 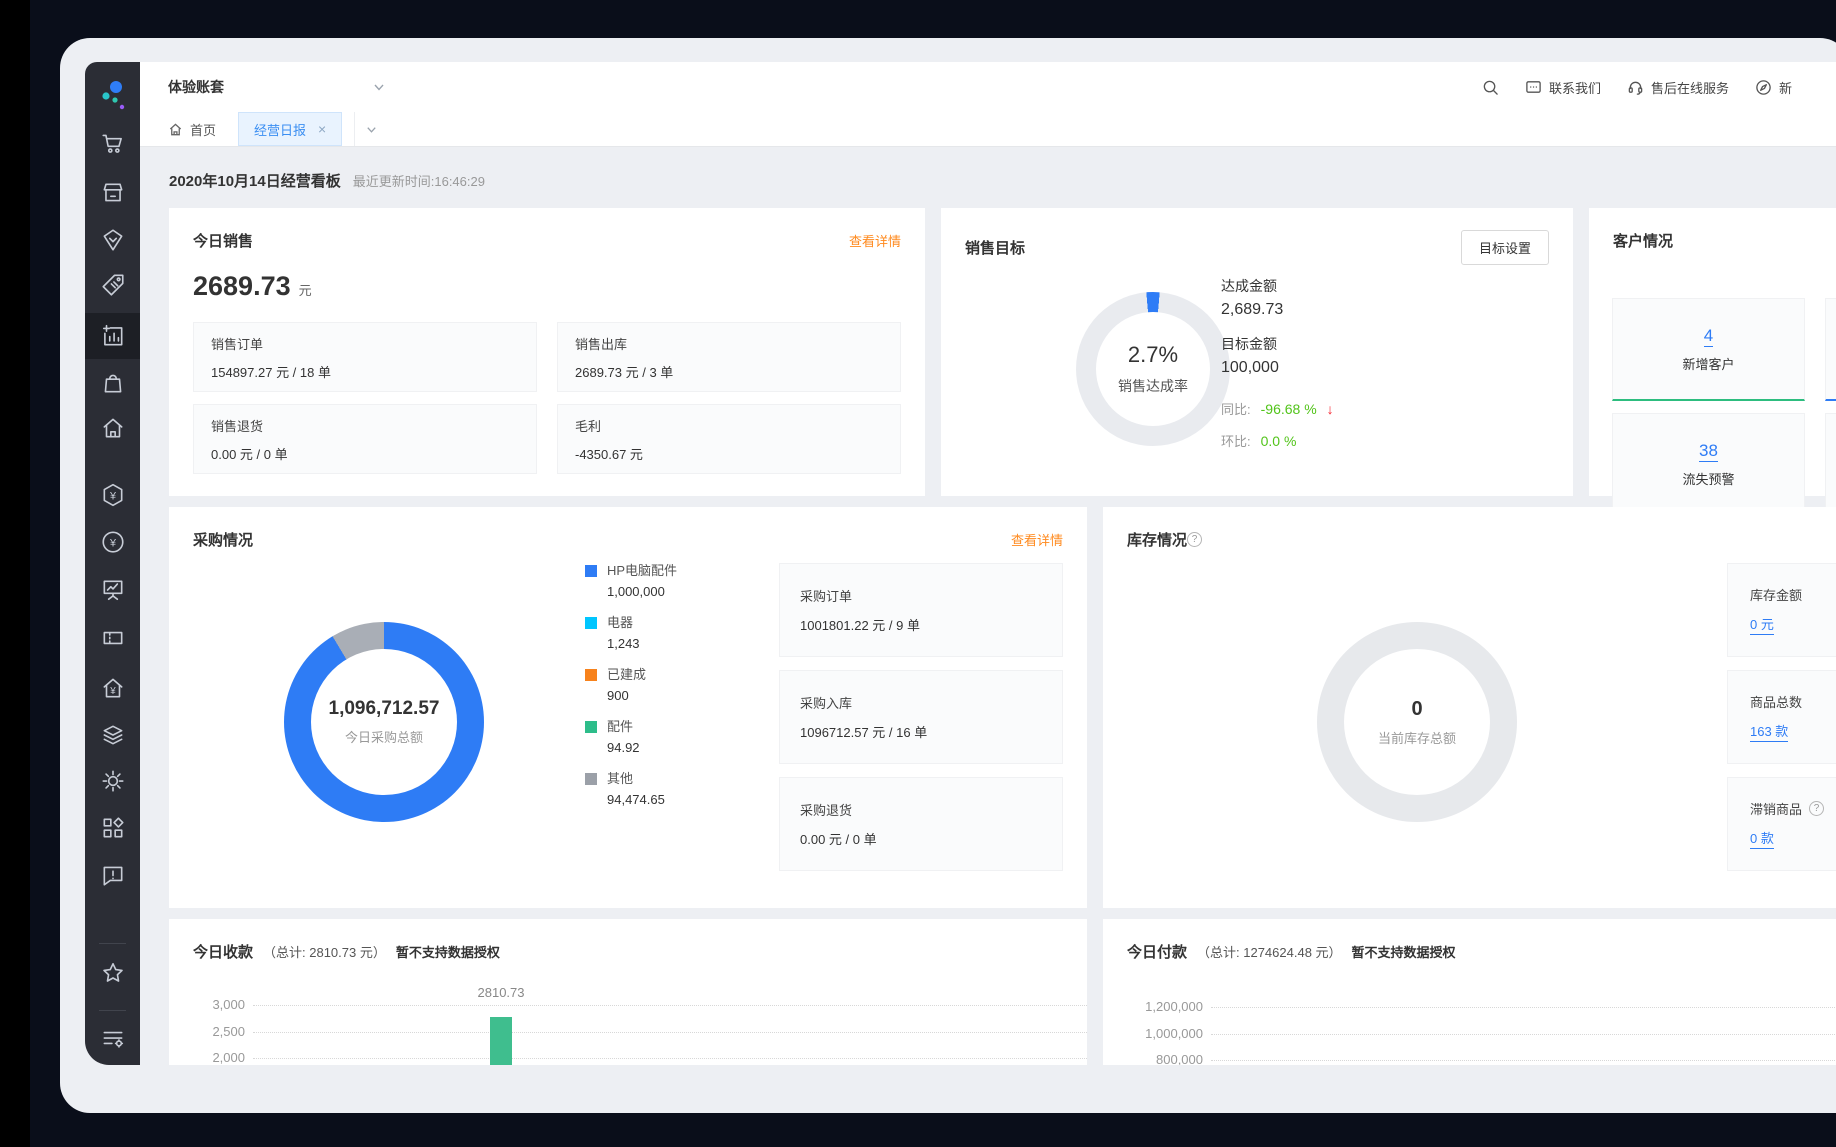 I want to click on page-header: 2020年10月14日经营看板 最近更新时间:16:46:29, so click(x=327, y=180).